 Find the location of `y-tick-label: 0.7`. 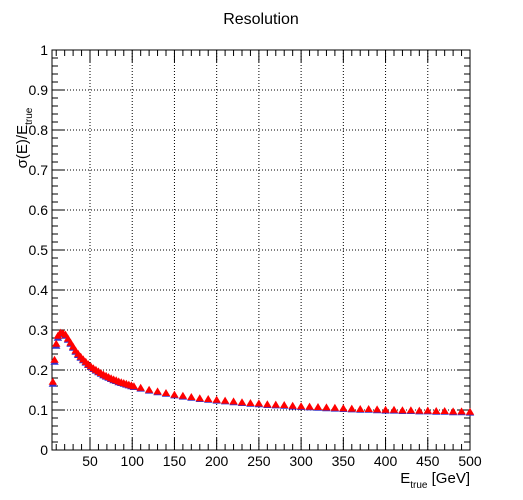

y-tick-label: 0.7 is located at coordinates (39, 170).